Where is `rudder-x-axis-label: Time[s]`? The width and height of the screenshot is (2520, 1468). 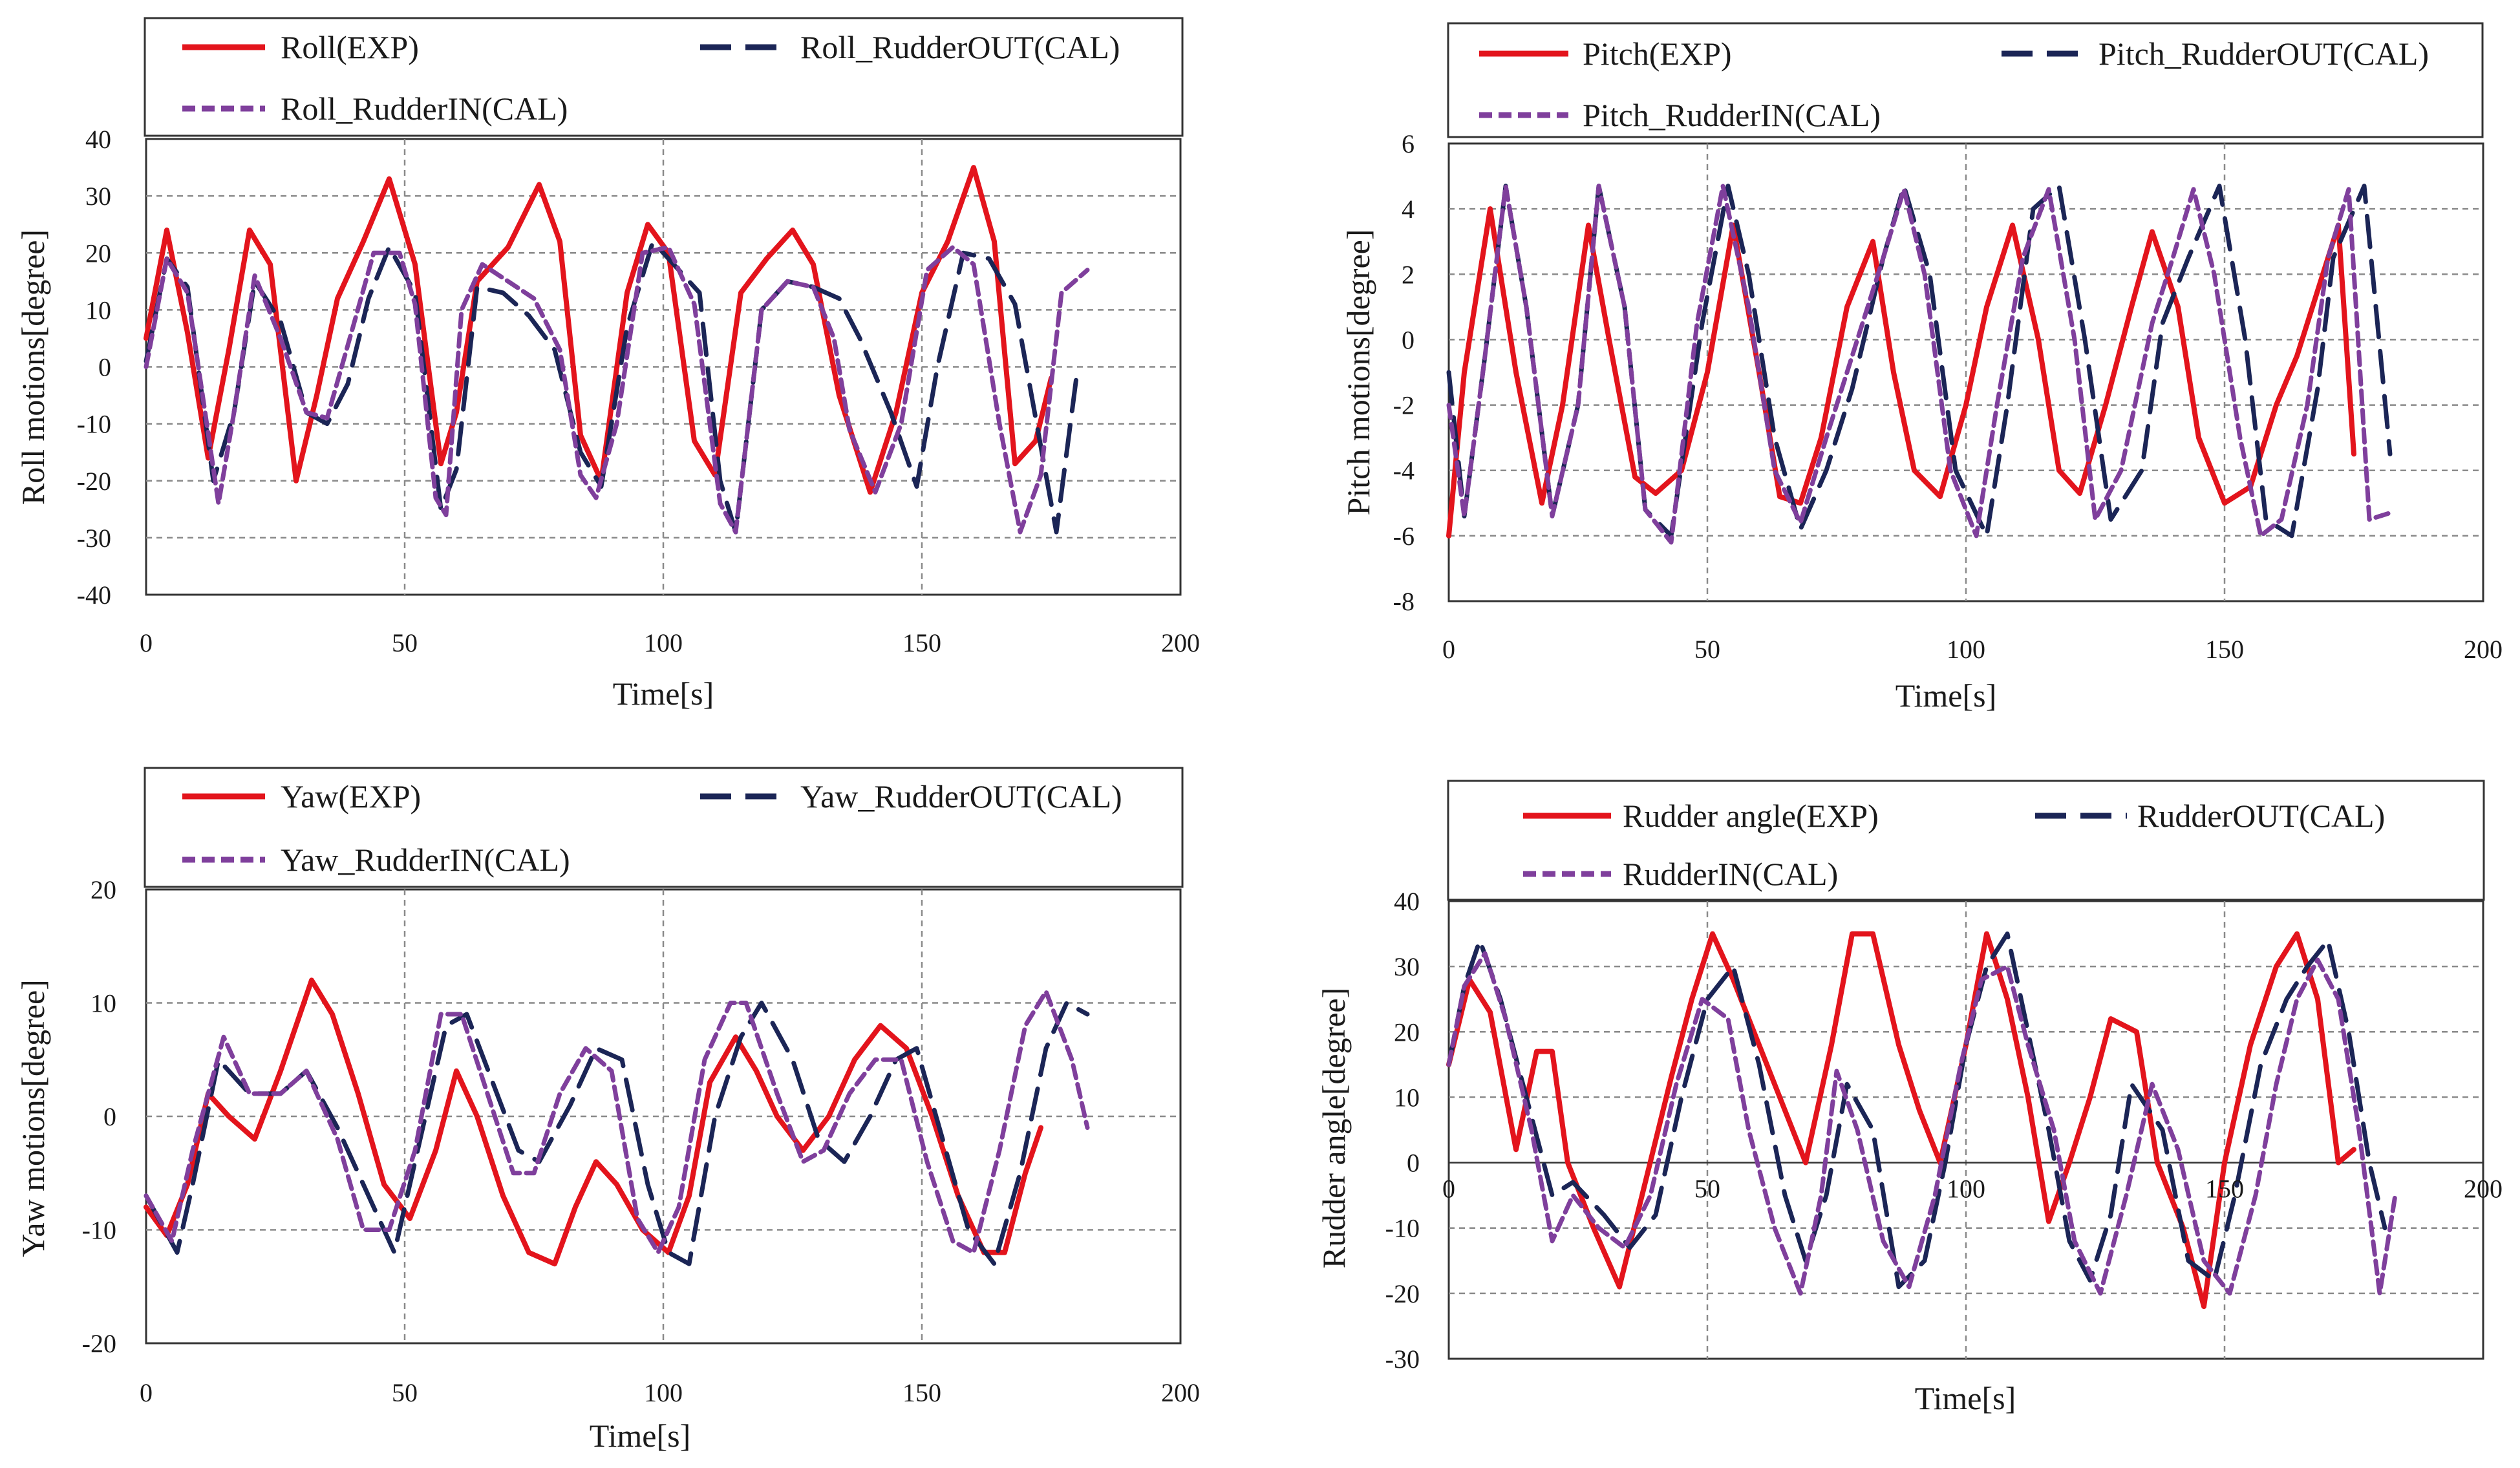
rudder-x-axis-label: Time[s] is located at coordinates (1965, 1398).